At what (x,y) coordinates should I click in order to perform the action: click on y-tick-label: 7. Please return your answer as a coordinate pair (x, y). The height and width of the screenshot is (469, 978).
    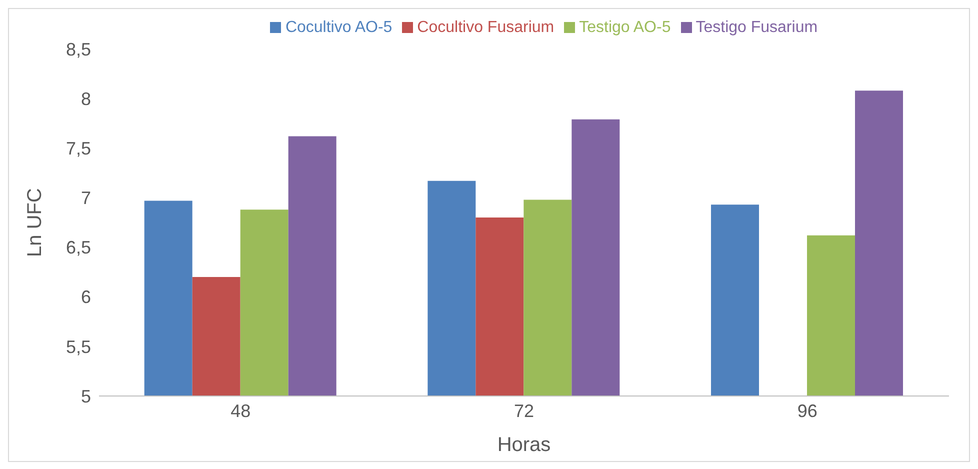
    Looking at the image, I should click on (85, 198).